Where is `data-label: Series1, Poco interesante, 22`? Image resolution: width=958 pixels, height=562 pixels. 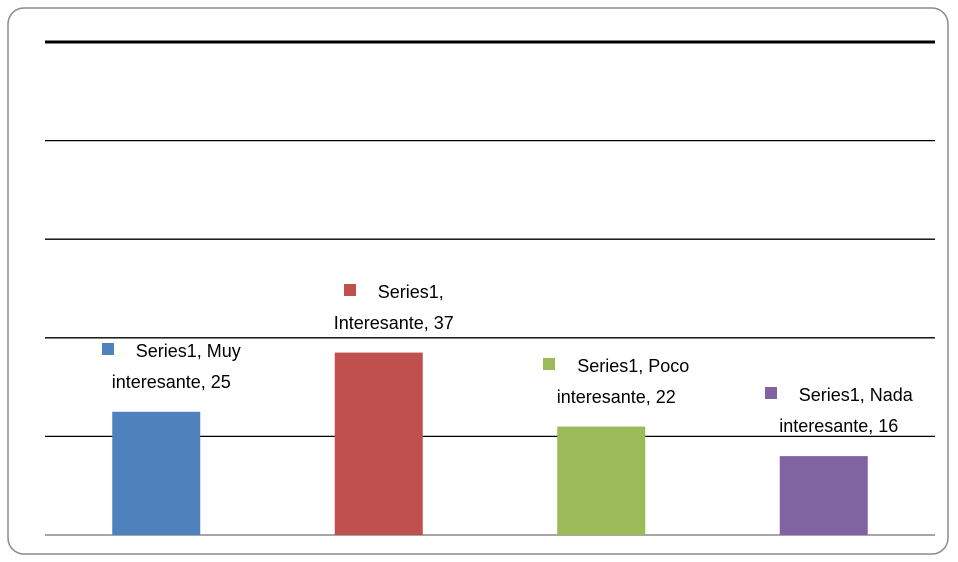 data-label: Series1, Poco interesante, 22 is located at coordinates (616, 382).